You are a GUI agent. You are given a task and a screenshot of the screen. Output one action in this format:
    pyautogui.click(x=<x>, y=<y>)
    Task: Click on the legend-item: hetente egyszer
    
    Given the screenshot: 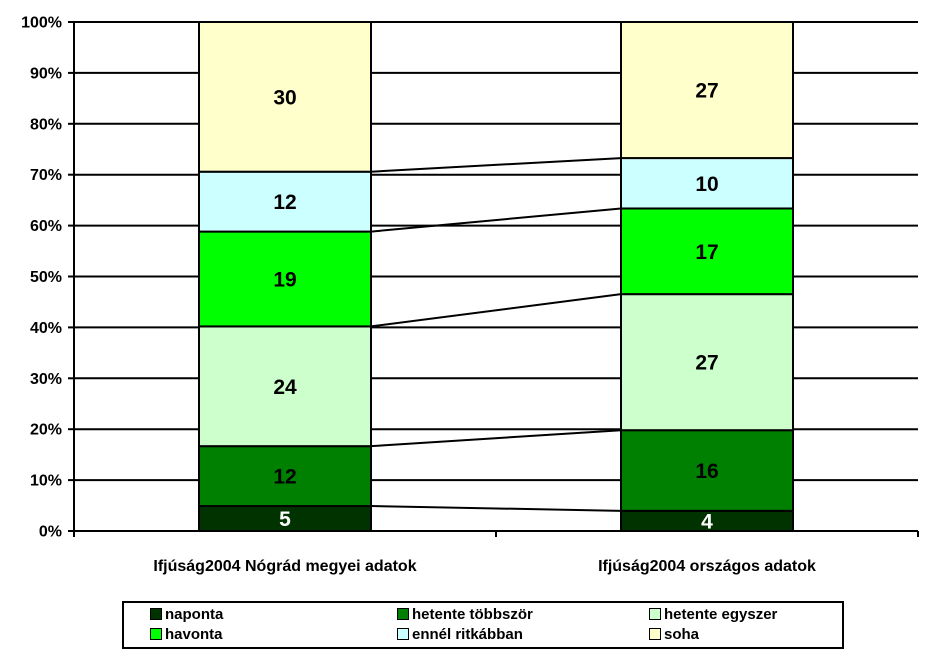 What is the action you would take?
    pyautogui.click(x=713, y=614)
    